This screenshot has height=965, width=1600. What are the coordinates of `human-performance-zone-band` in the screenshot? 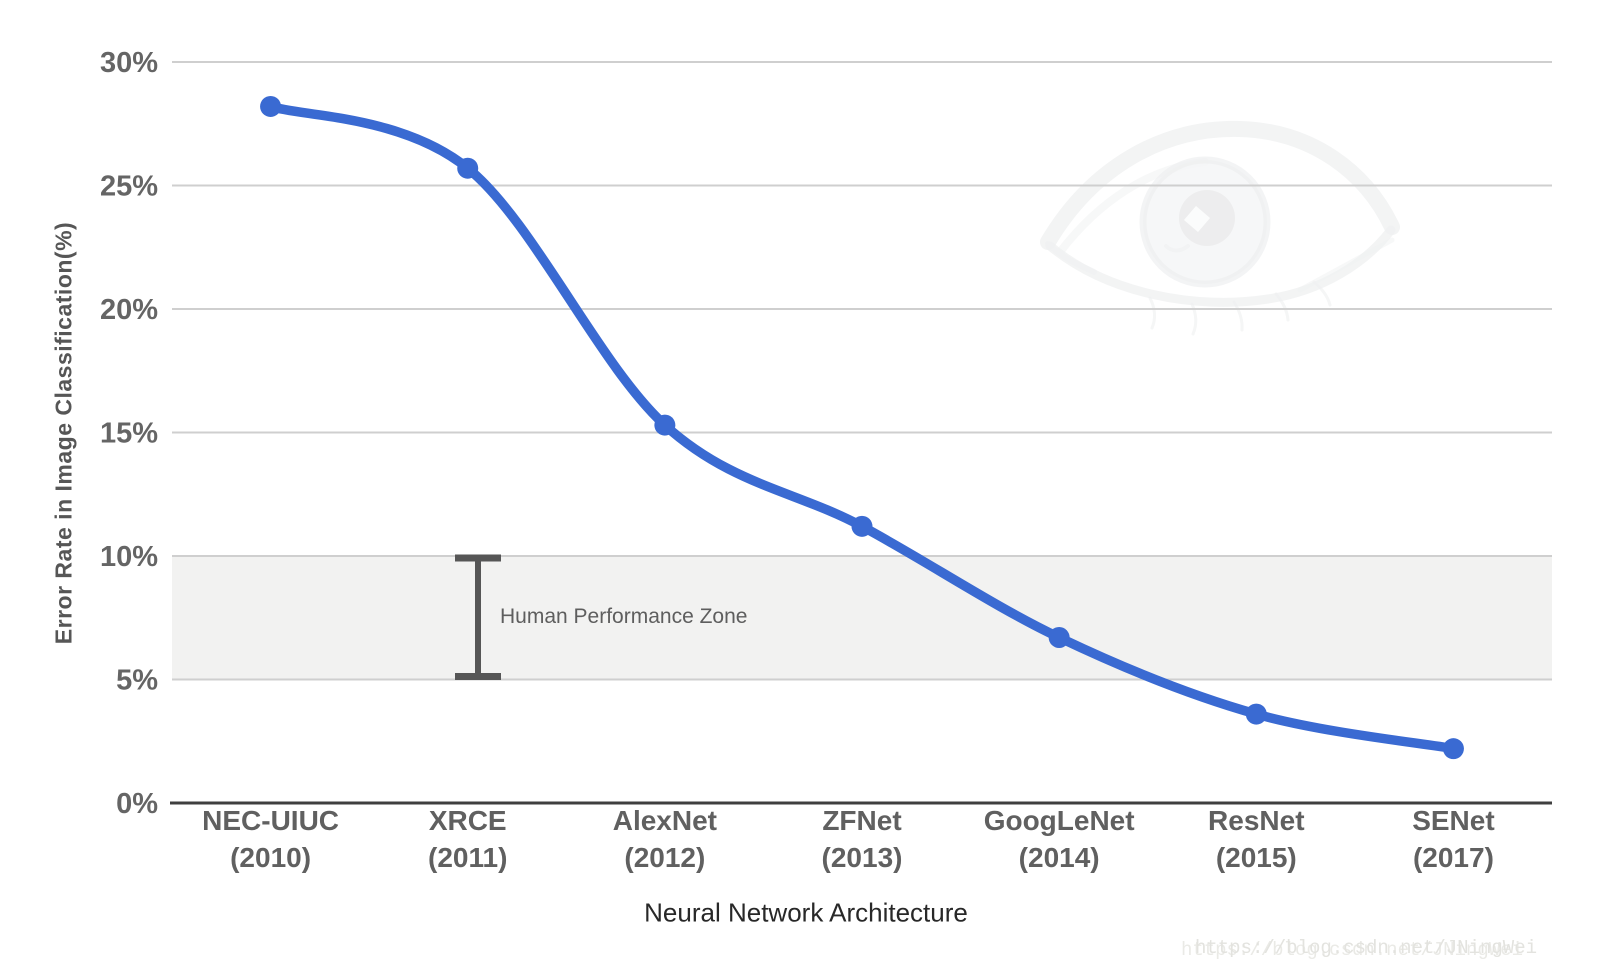 It's located at (862, 618).